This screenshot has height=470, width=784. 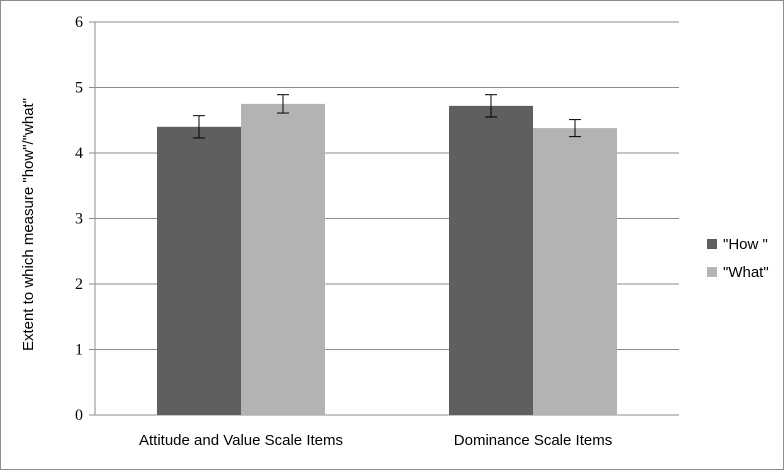 I want to click on y-tick-label: 3, so click(x=79, y=219).